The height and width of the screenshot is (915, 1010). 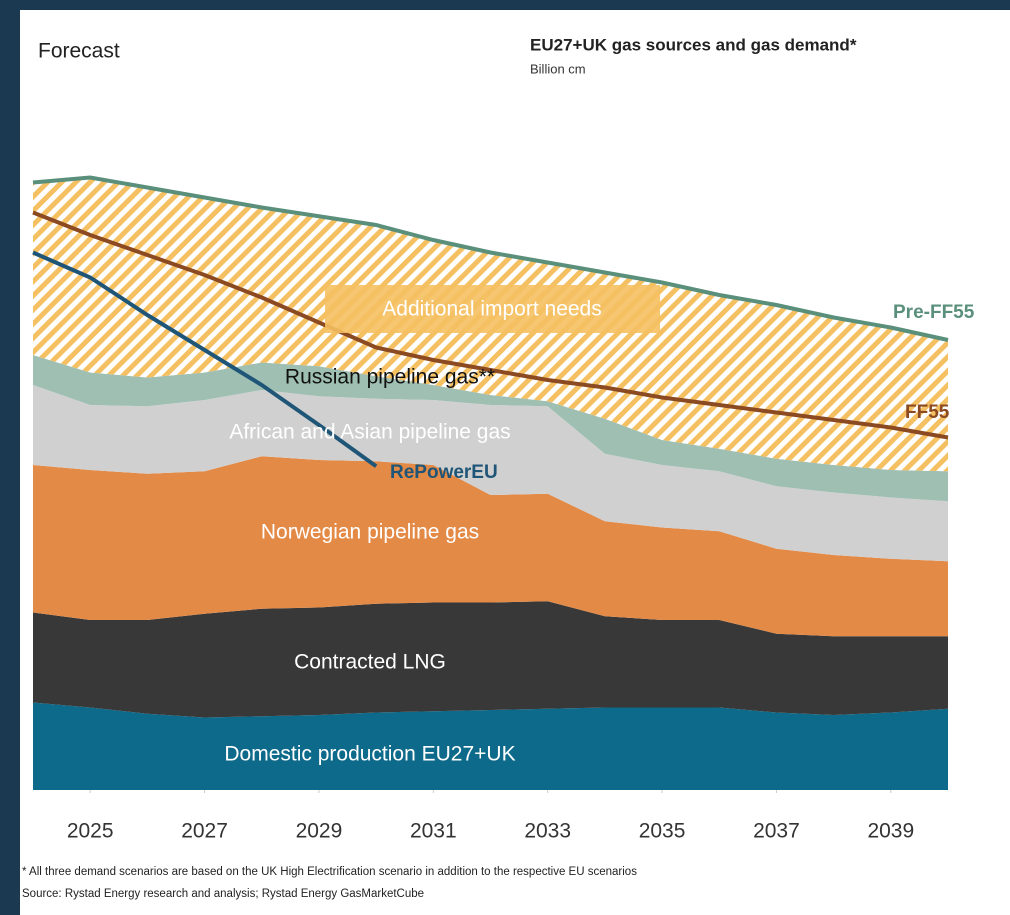 What do you see at coordinates (90, 831) in the screenshot?
I see `x-tick-label: 2025` at bounding box center [90, 831].